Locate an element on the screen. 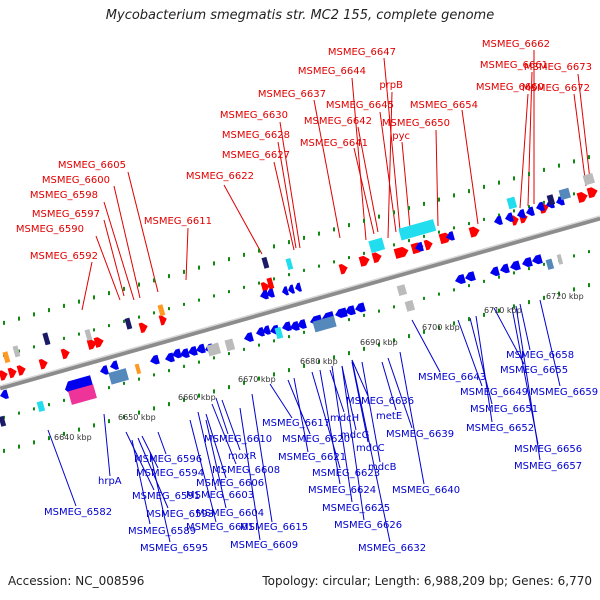  reverse-gene-label: MSMEG_6651 is located at coordinates (504, 409).